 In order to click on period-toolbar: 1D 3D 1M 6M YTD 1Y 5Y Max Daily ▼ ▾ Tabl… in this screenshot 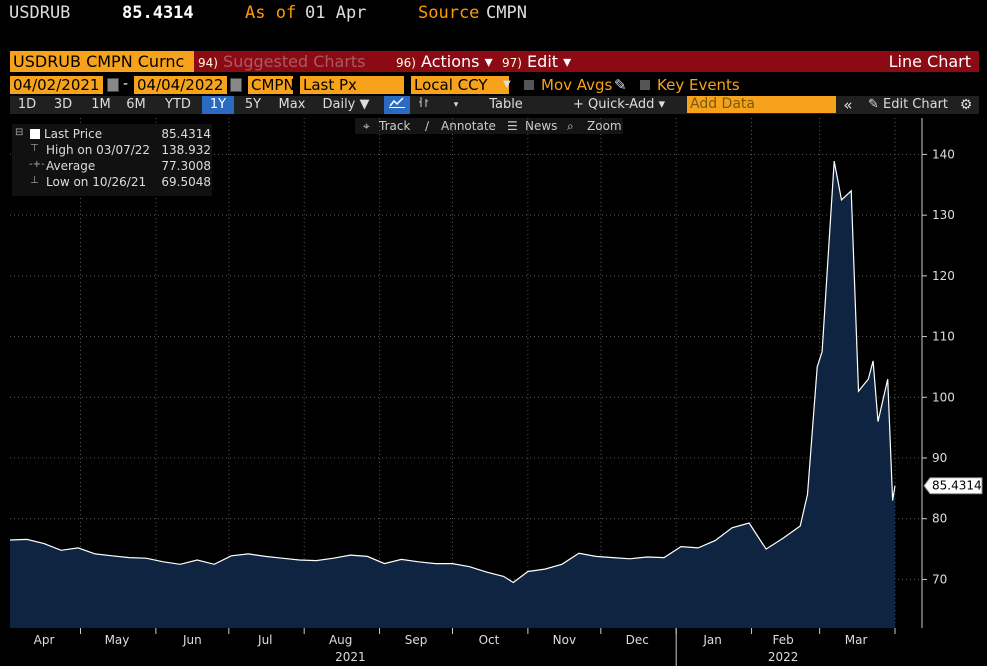, I will do `click(494, 105)`.